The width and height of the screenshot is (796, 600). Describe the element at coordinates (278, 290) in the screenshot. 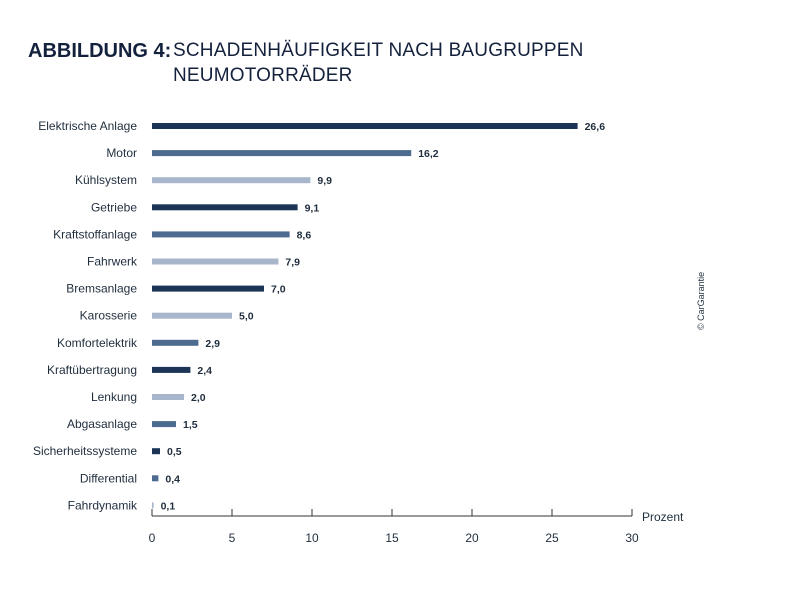

I see `value-label: 7,0` at that location.